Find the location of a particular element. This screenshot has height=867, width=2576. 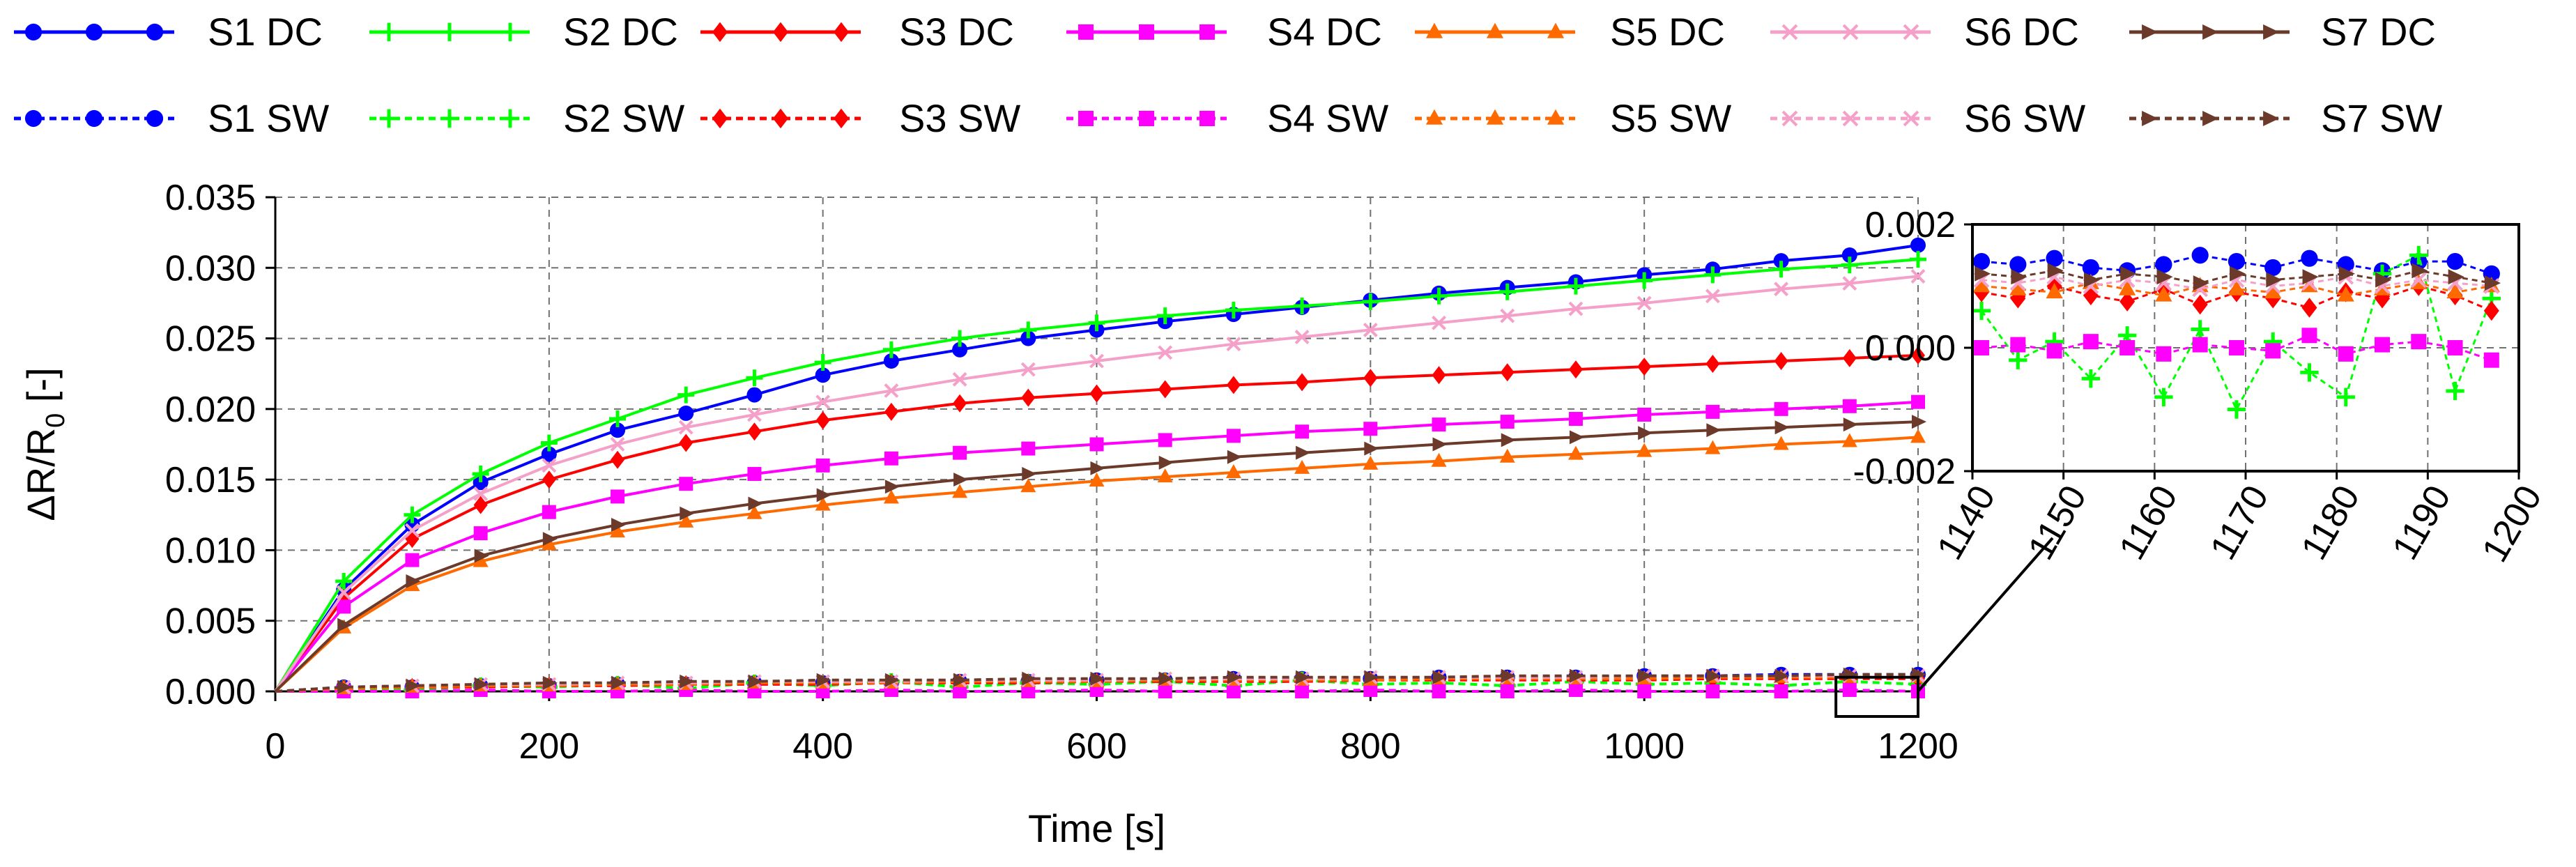

inset-x-tick-label: 1150 is located at coordinates (2057, 523).